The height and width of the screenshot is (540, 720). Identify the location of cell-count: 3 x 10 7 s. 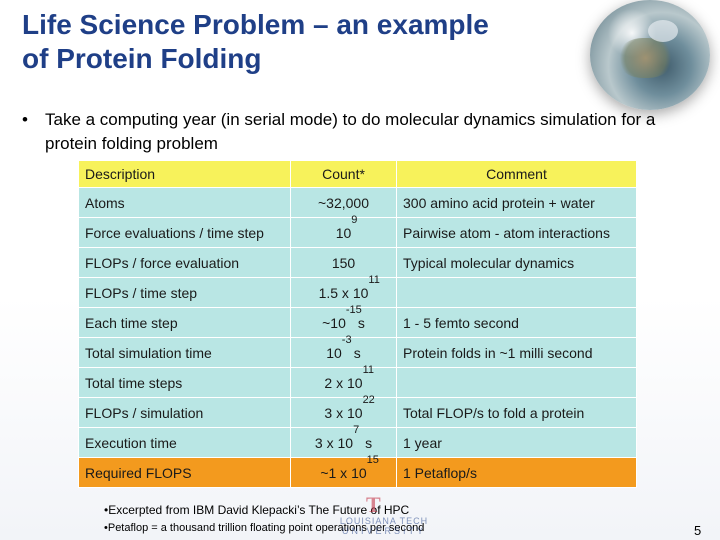
(343, 441).